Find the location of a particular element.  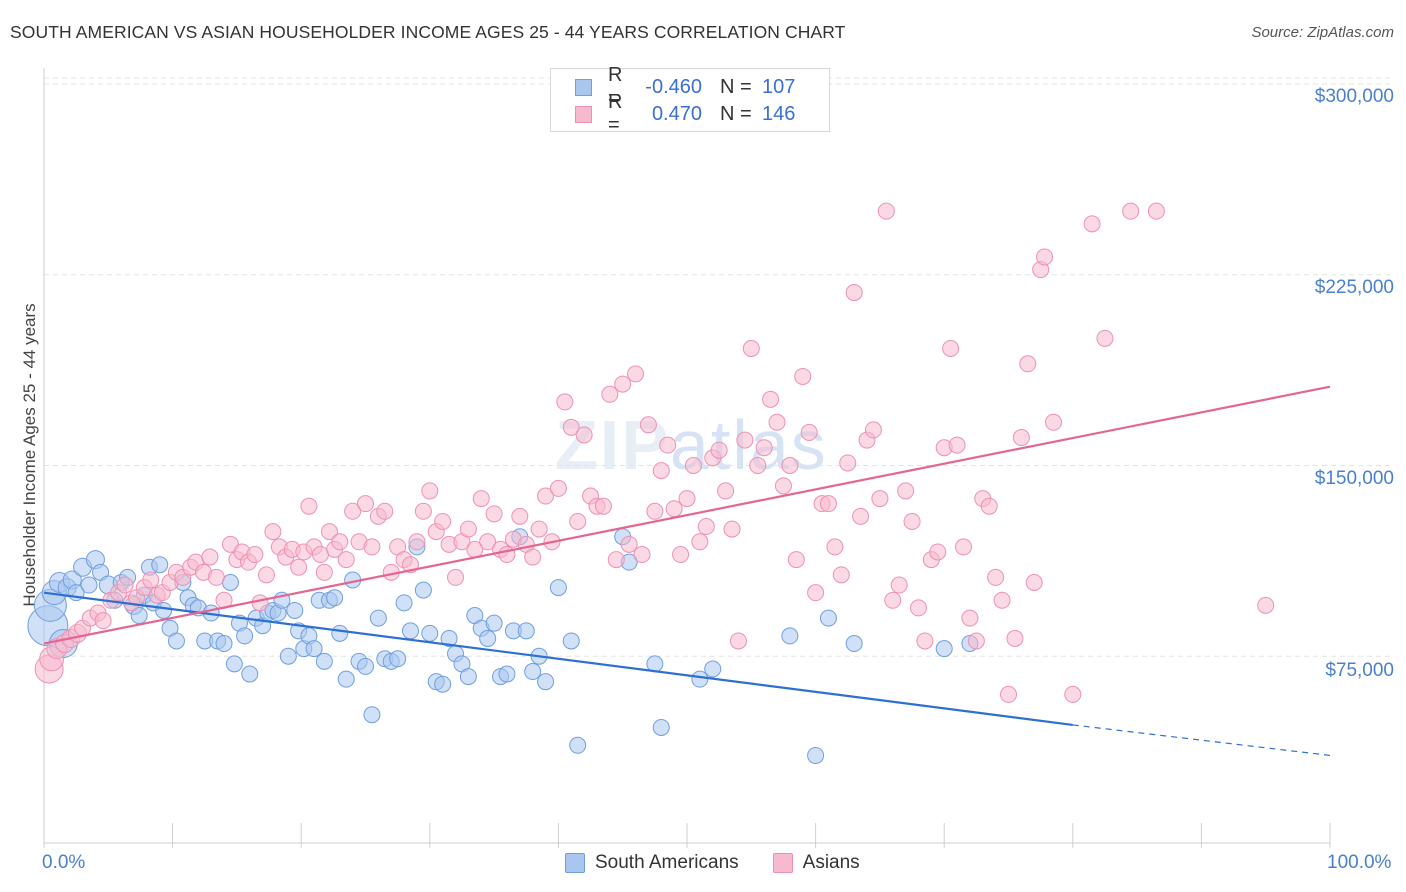

y-tick-225000: $225,000 is located at coordinates (1354, 287).